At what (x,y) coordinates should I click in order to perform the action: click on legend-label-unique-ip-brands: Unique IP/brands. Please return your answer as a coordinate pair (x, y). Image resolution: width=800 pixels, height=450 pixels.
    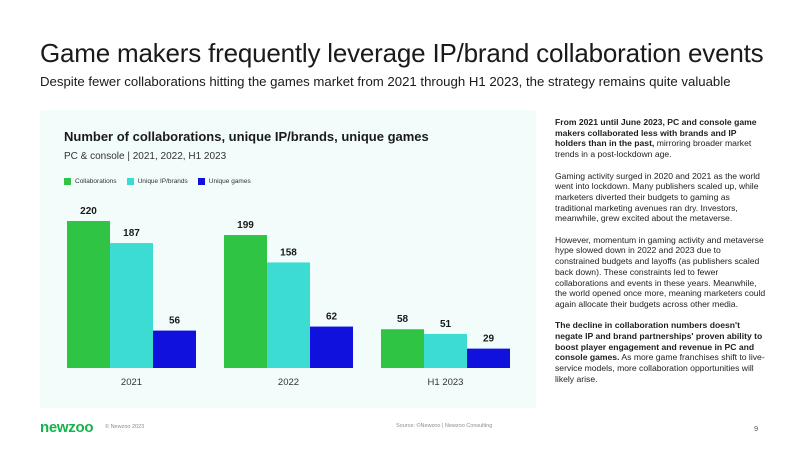
    Looking at the image, I should click on (162, 181).